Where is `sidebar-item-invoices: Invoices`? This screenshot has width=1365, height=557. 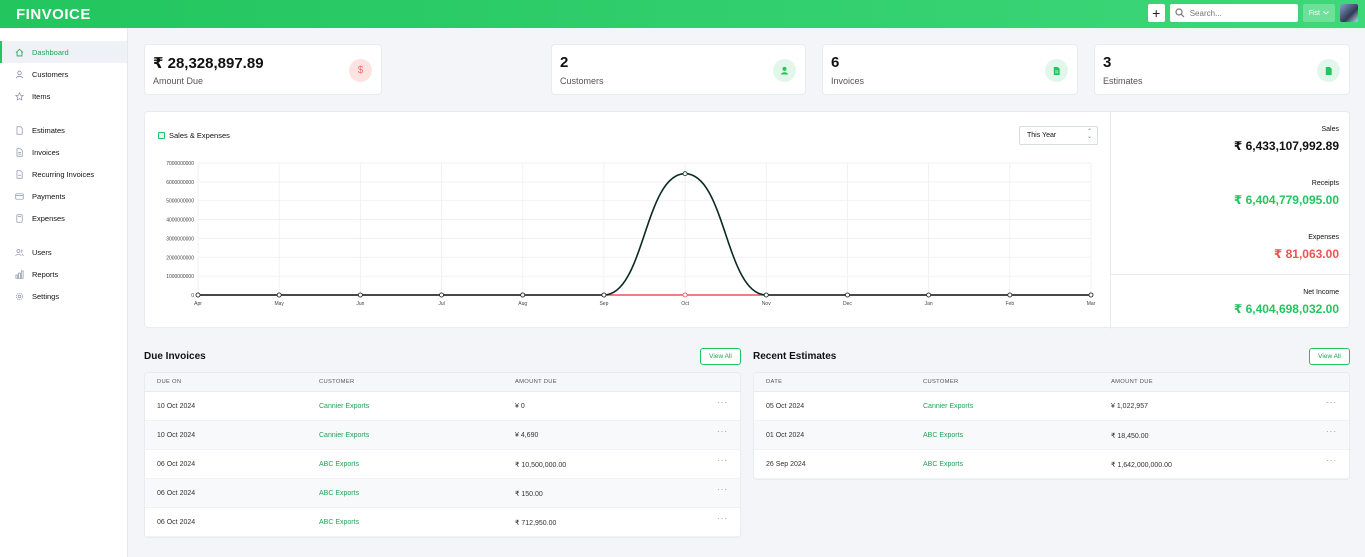
sidebar-item-invoices: Invoices is located at coordinates (63, 152).